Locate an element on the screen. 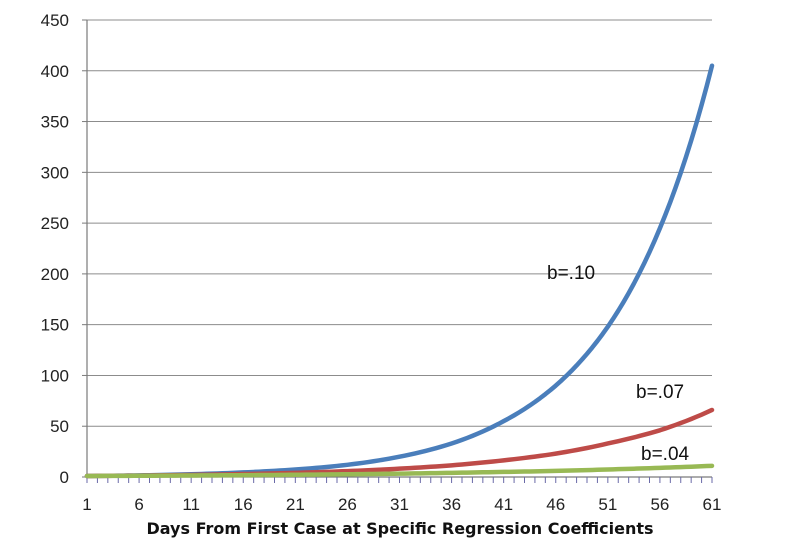 Image resolution: width=794 pixels, height=543 pixels. x-tick-label: 26 is located at coordinates (347, 504).